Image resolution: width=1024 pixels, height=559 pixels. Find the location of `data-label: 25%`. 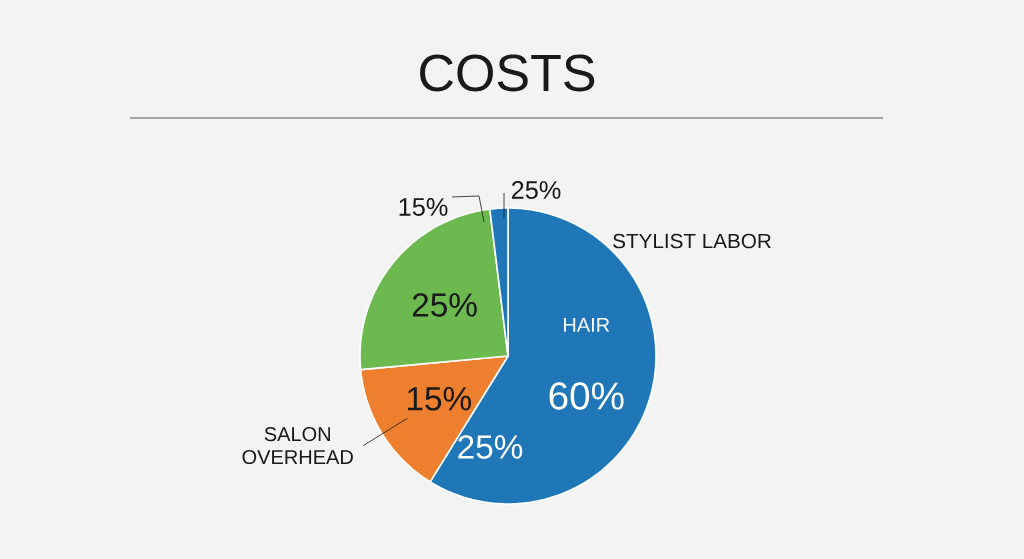

data-label: 25% is located at coordinates (444, 305).